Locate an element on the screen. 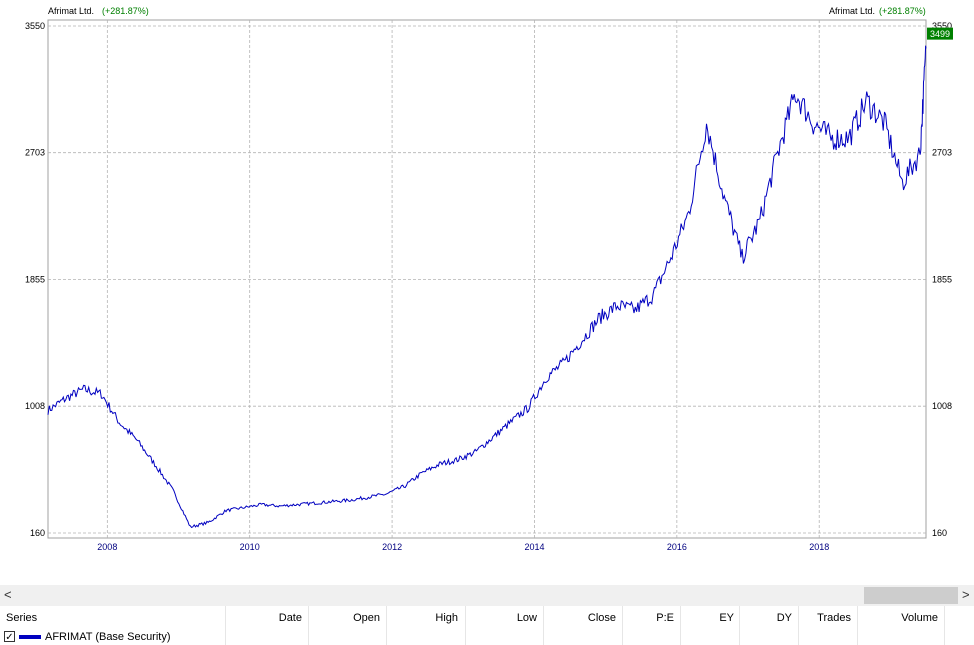 The image size is (974, 645). col-pe: P:E is located at coordinates (665, 618).